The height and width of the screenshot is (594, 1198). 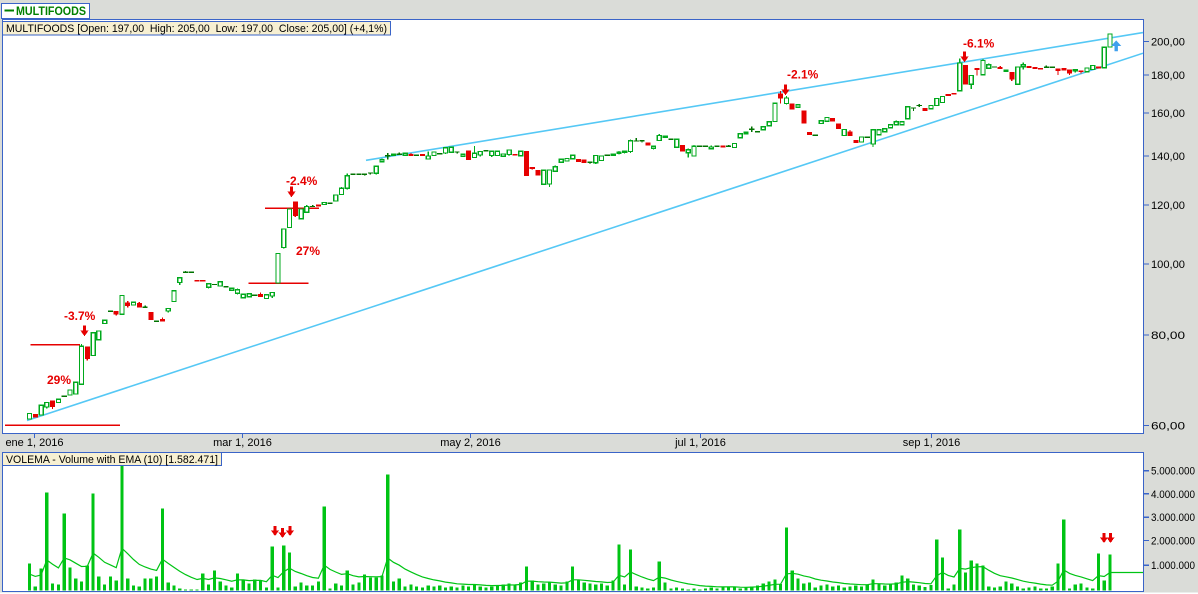 What do you see at coordinates (1173, 566) in the screenshot?
I see `svg-text: 1.000.000` at bounding box center [1173, 566].